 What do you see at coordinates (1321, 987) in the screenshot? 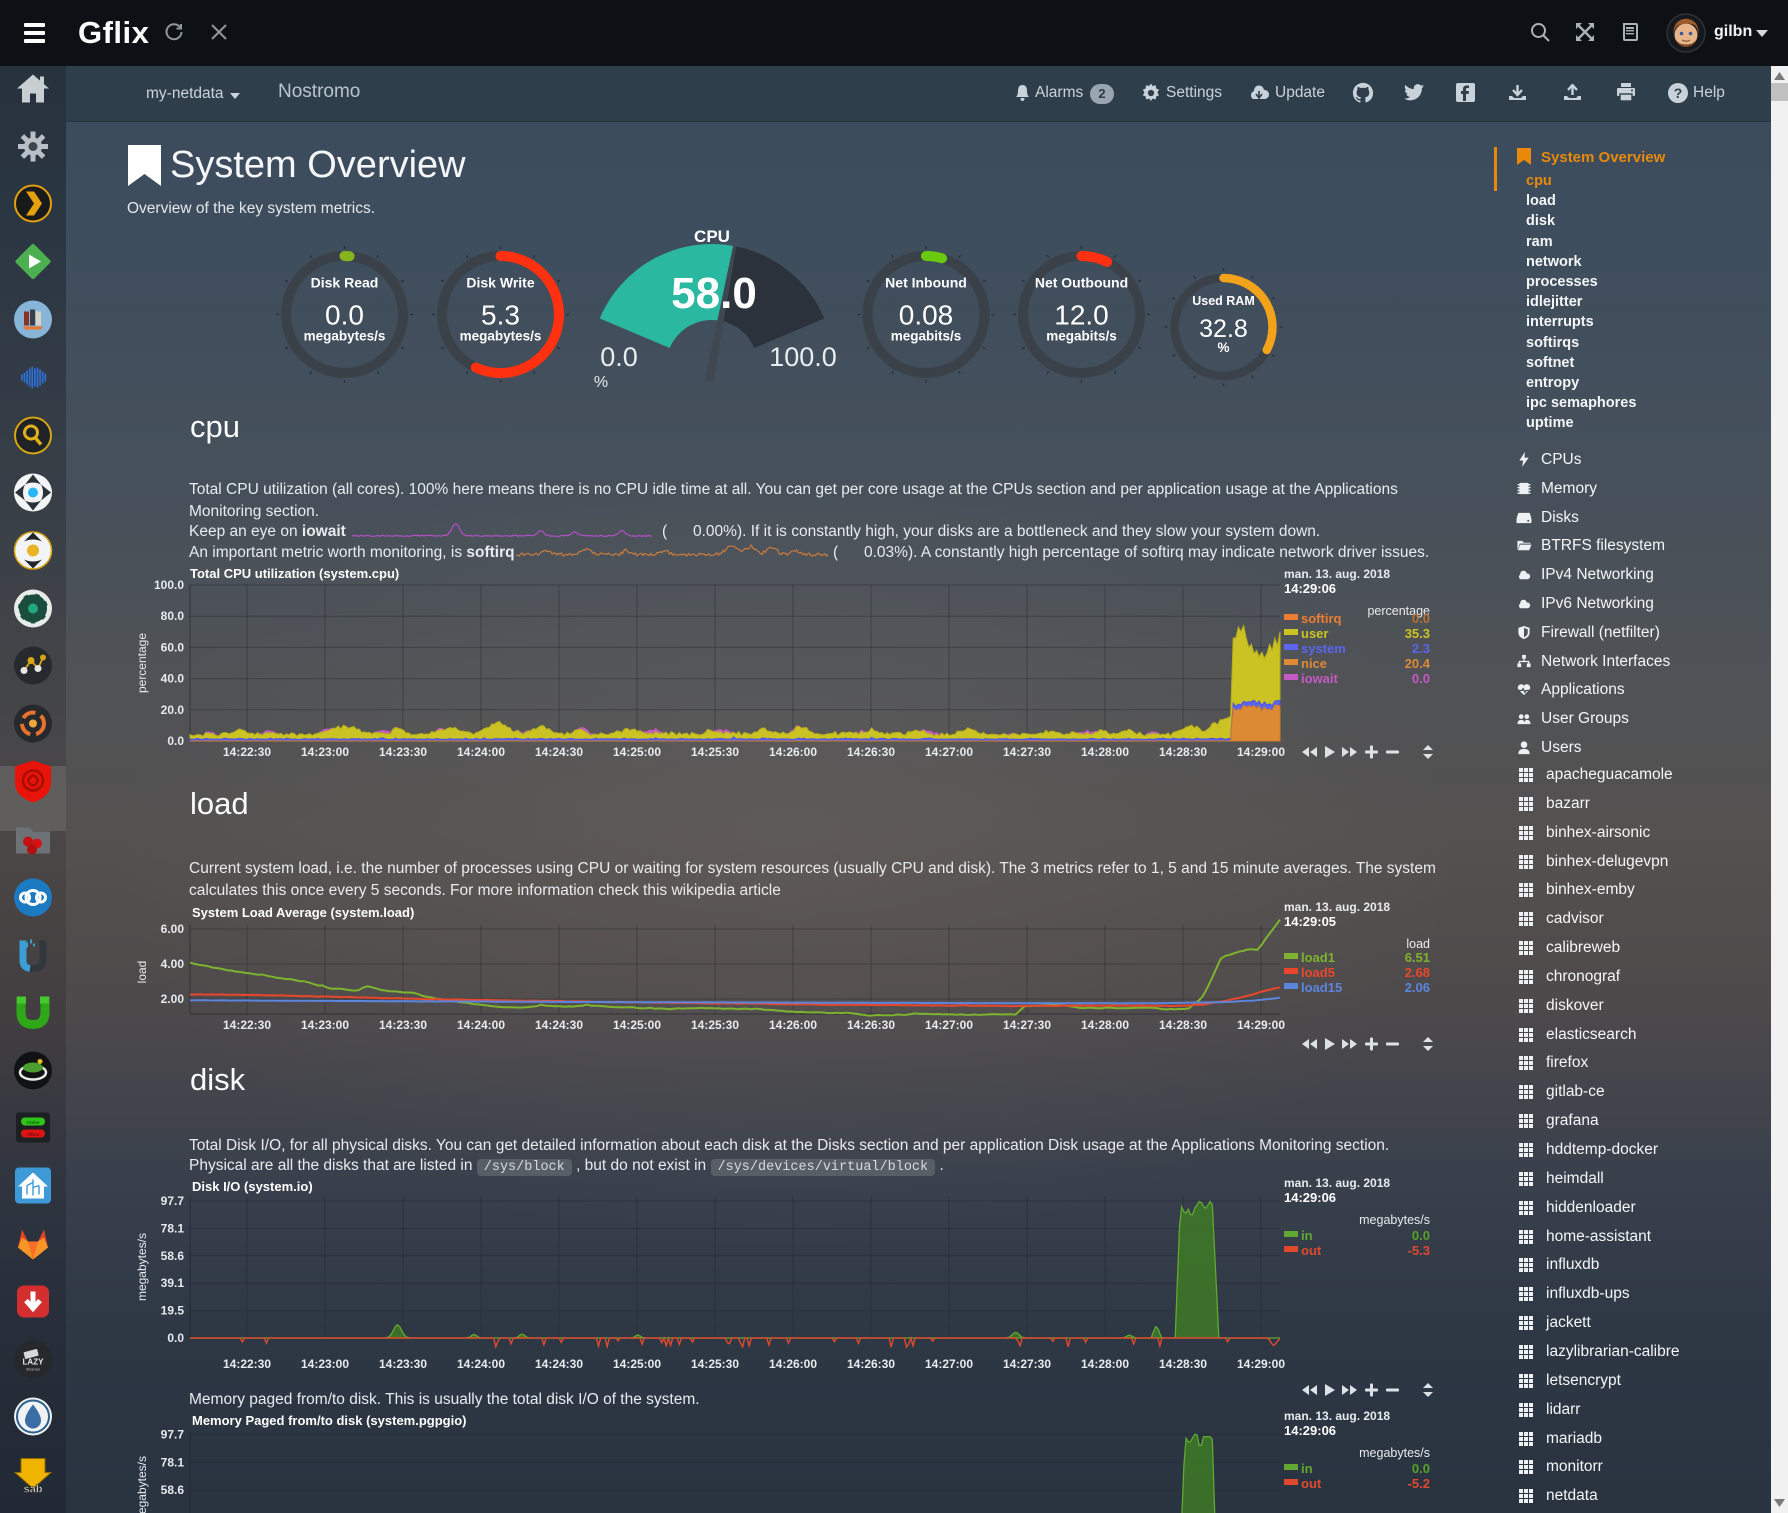
I see `svg-text: load15` at bounding box center [1321, 987].